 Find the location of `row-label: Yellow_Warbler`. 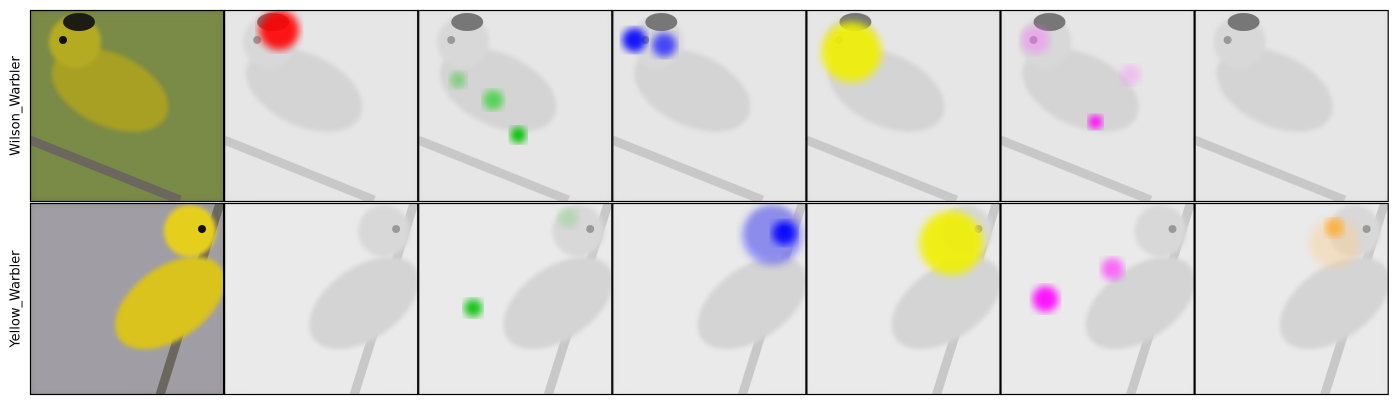

row-label: Yellow_Warbler is located at coordinates (16, 299).